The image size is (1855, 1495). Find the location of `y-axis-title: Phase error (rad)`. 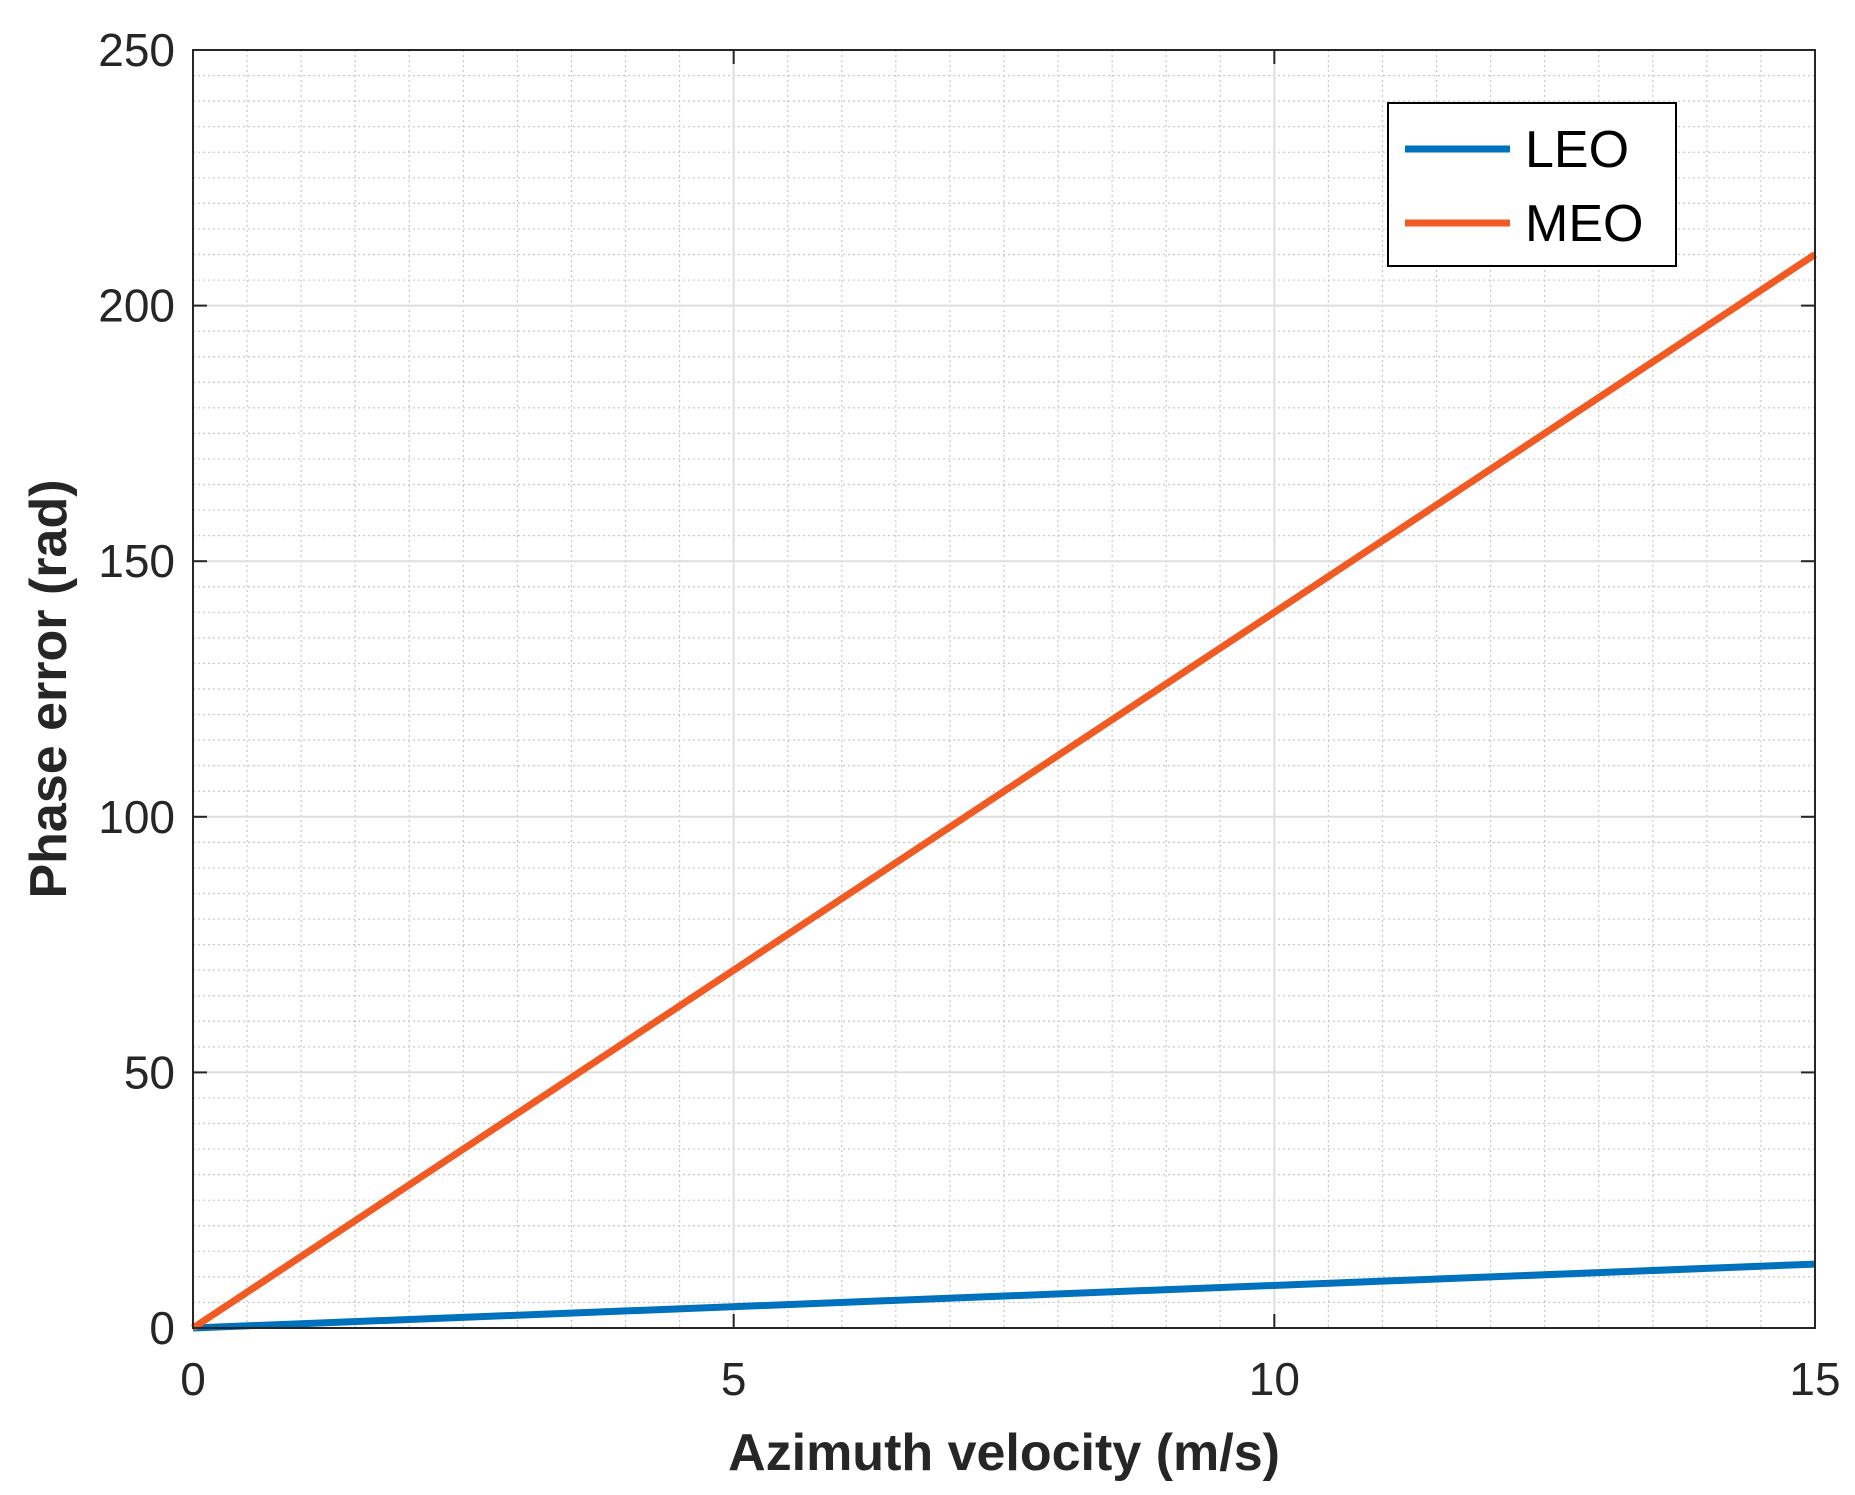

y-axis-title: Phase error (rad) is located at coordinates (49, 688).